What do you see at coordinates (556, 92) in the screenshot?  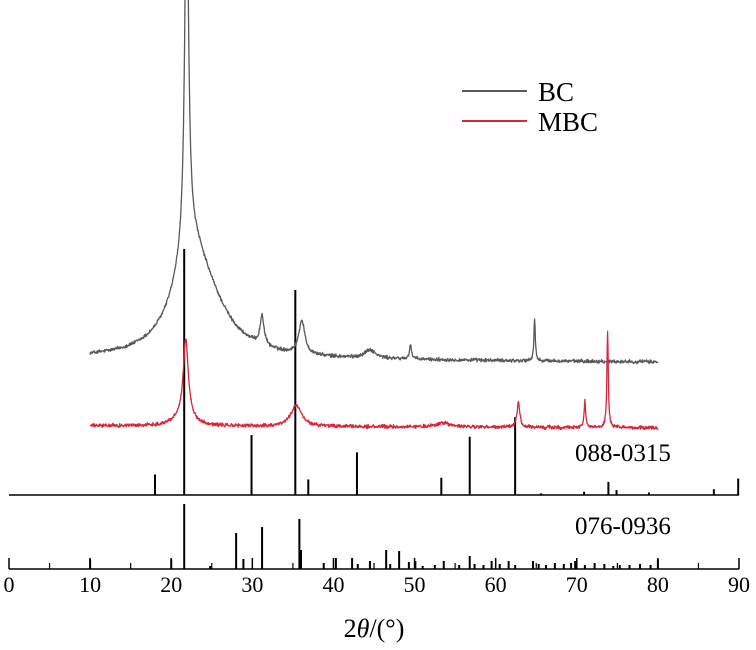 I see `legend-label-bc: BC` at bounding box center [556, 92].